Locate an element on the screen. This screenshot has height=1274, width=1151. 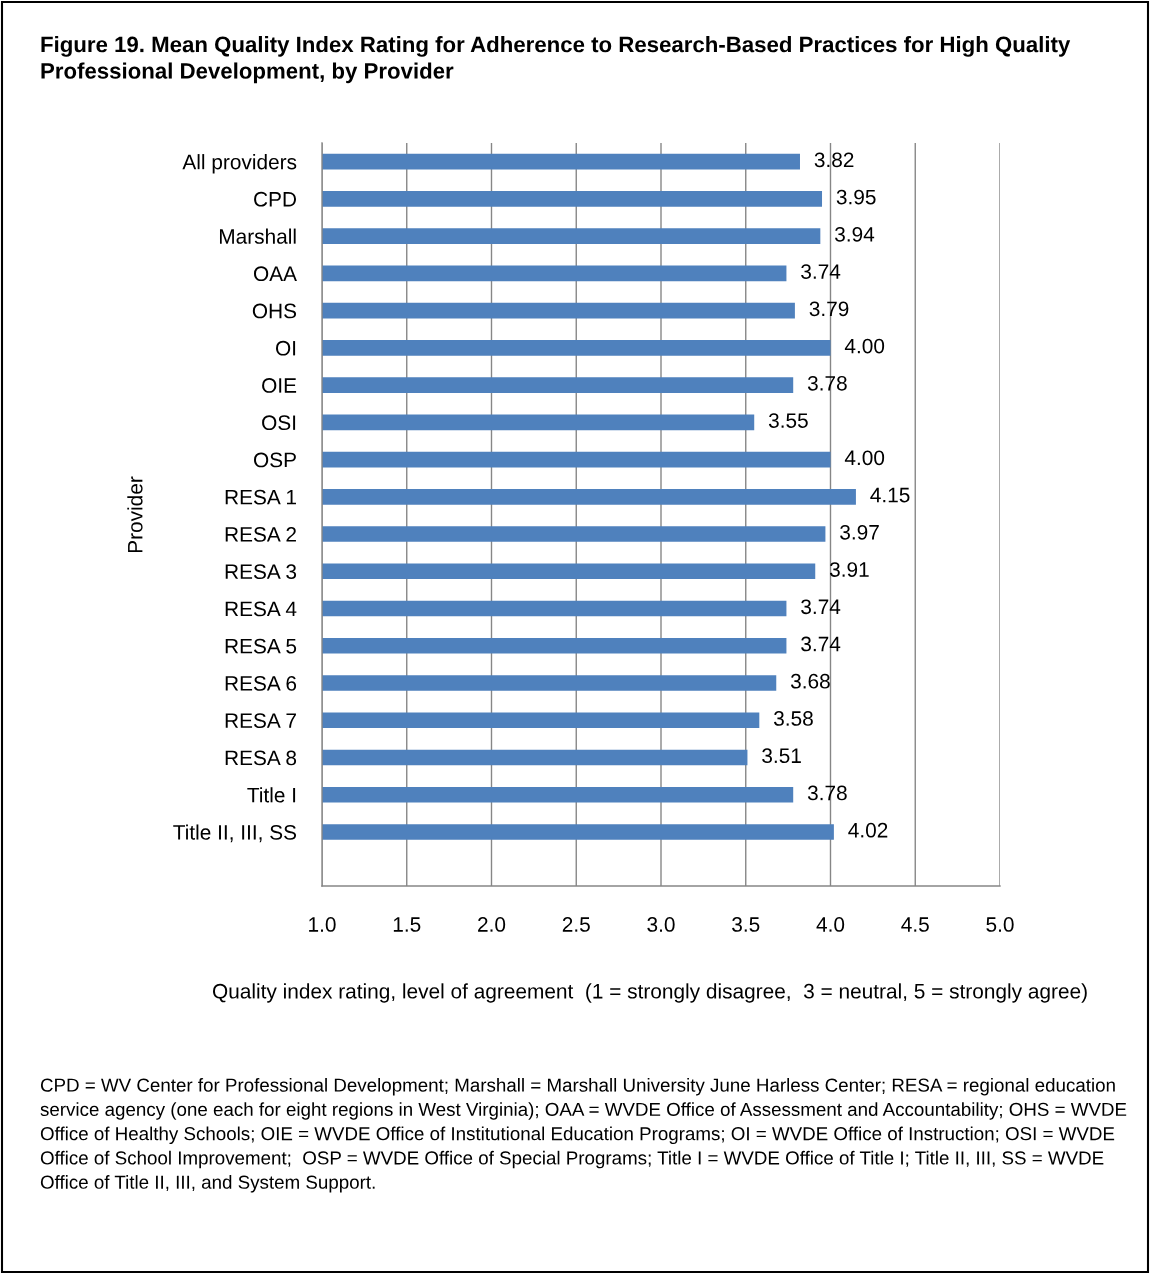
y-tick-label: OAA is located at coordinates (275, 274).